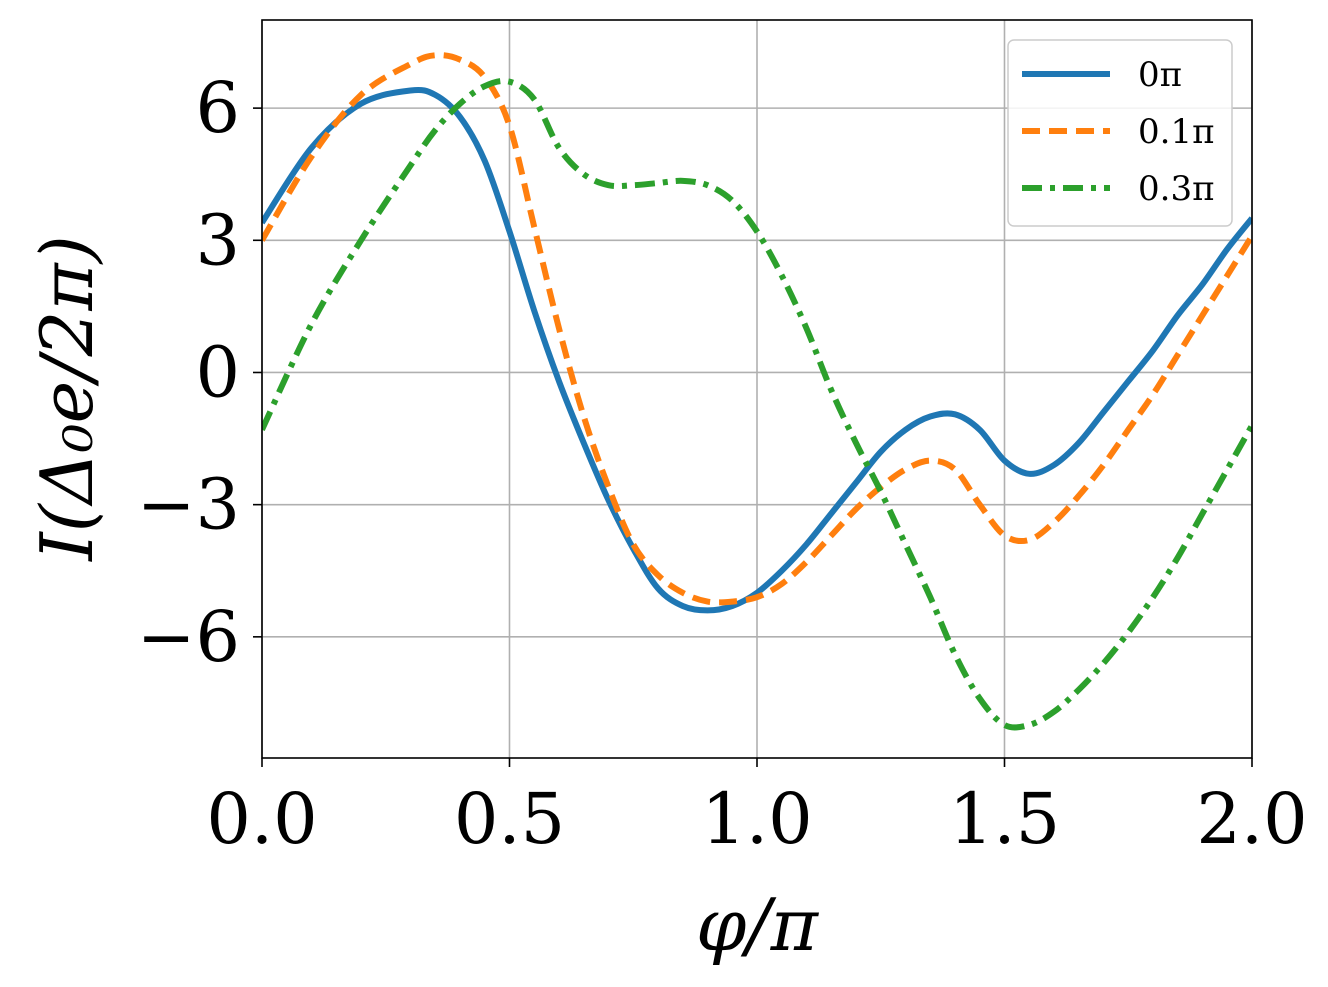  I want to click on x-tick-label: 1.0, so click(756, 819).